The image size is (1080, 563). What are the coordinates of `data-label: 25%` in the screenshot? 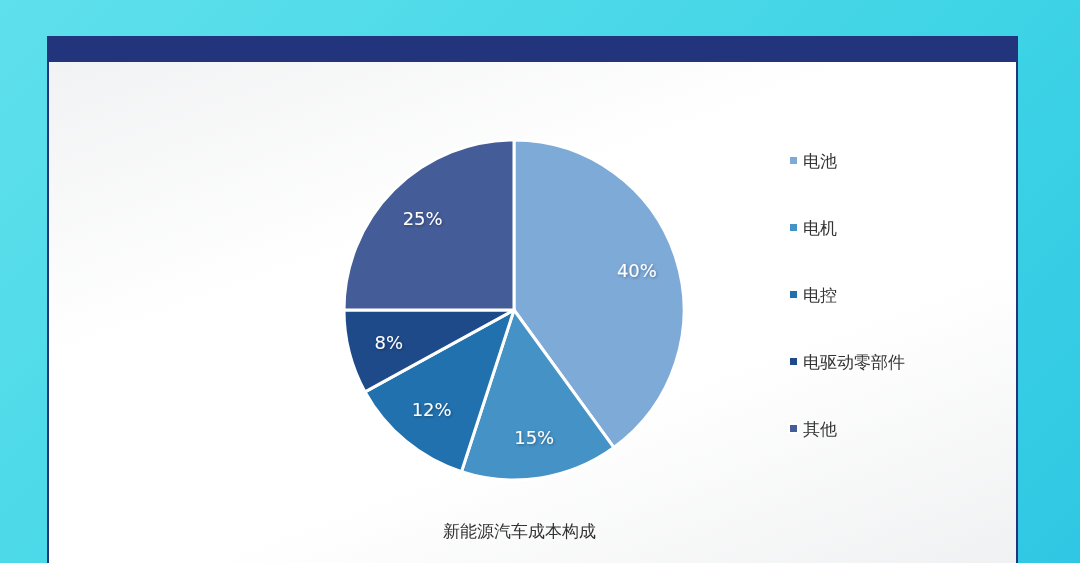 It's located at (422, 219).